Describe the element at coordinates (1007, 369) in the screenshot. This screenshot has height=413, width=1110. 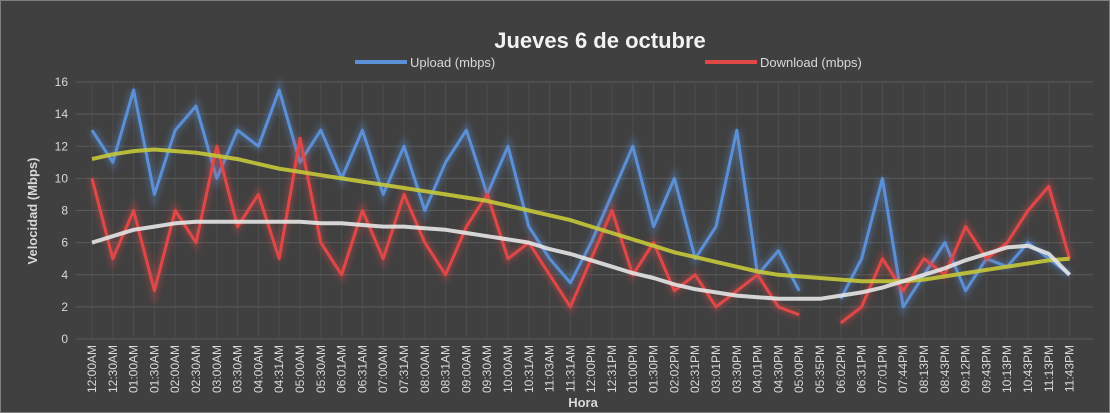
I see `x-tick-label: 10:13PM` at that location.